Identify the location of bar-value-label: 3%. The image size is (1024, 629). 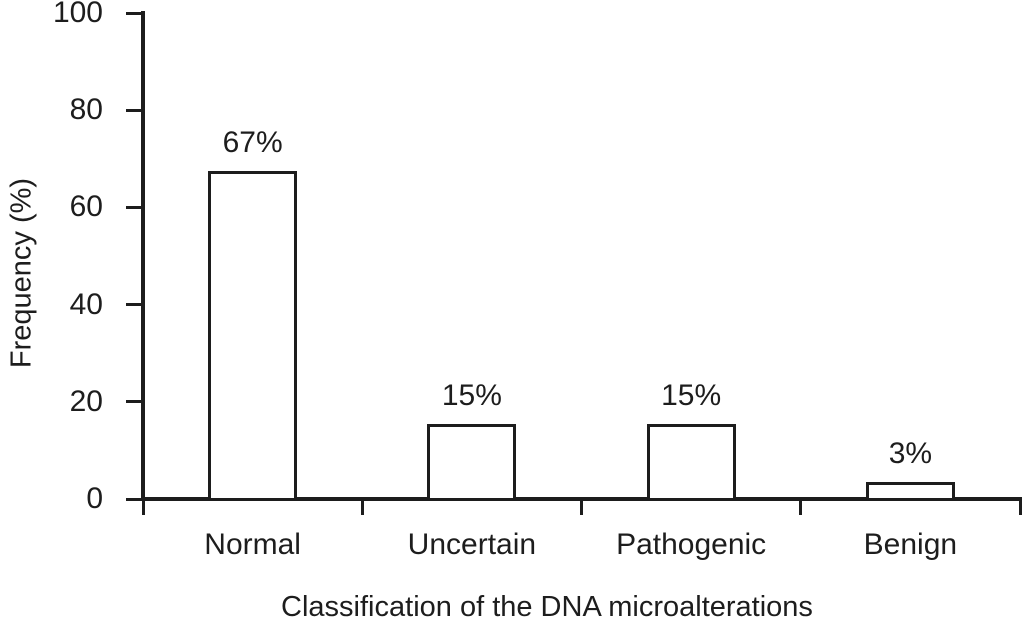
(910, 454).